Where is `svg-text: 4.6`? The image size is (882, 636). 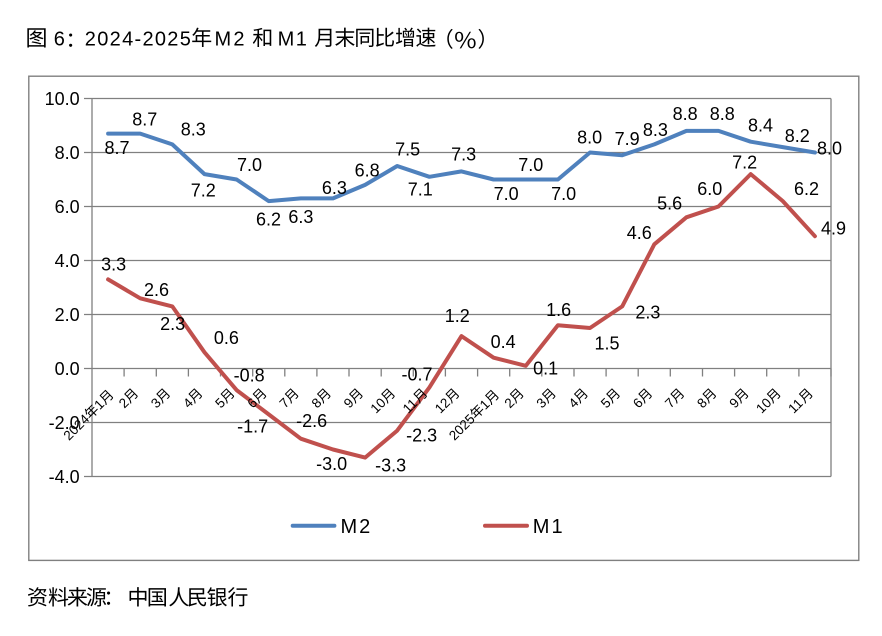 svg-text: 4.6 is located at coordinates (639, 233).